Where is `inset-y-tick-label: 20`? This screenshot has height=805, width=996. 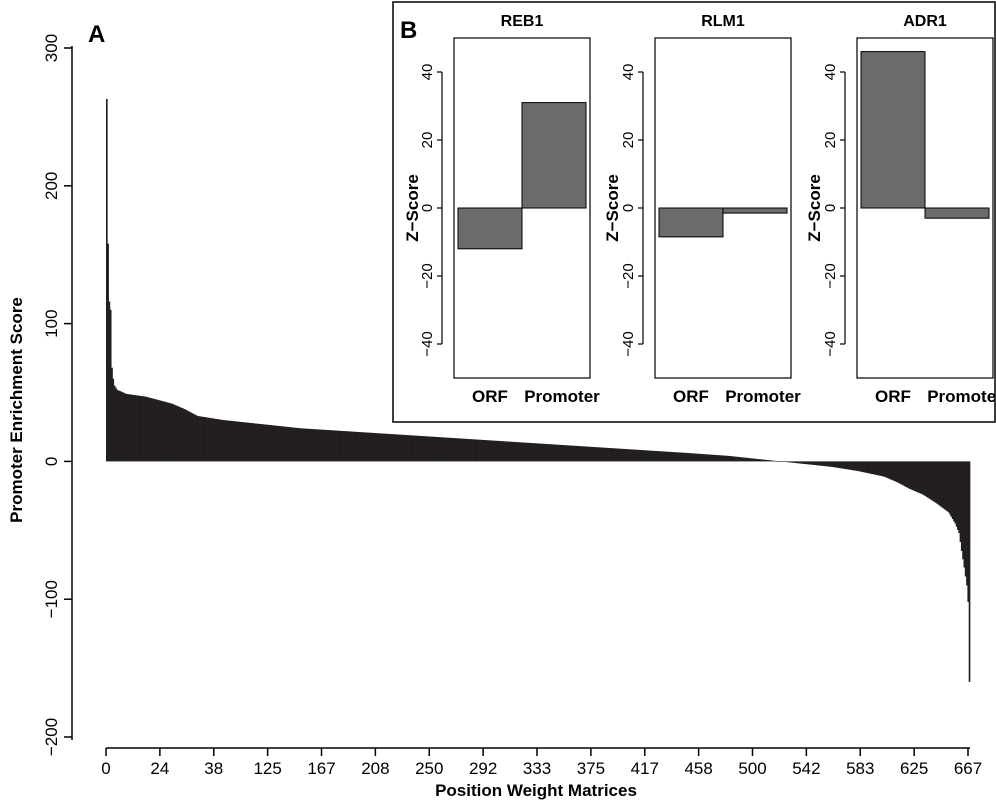 inset-y-tick-label: 20 is located at coordinates (628, 140).